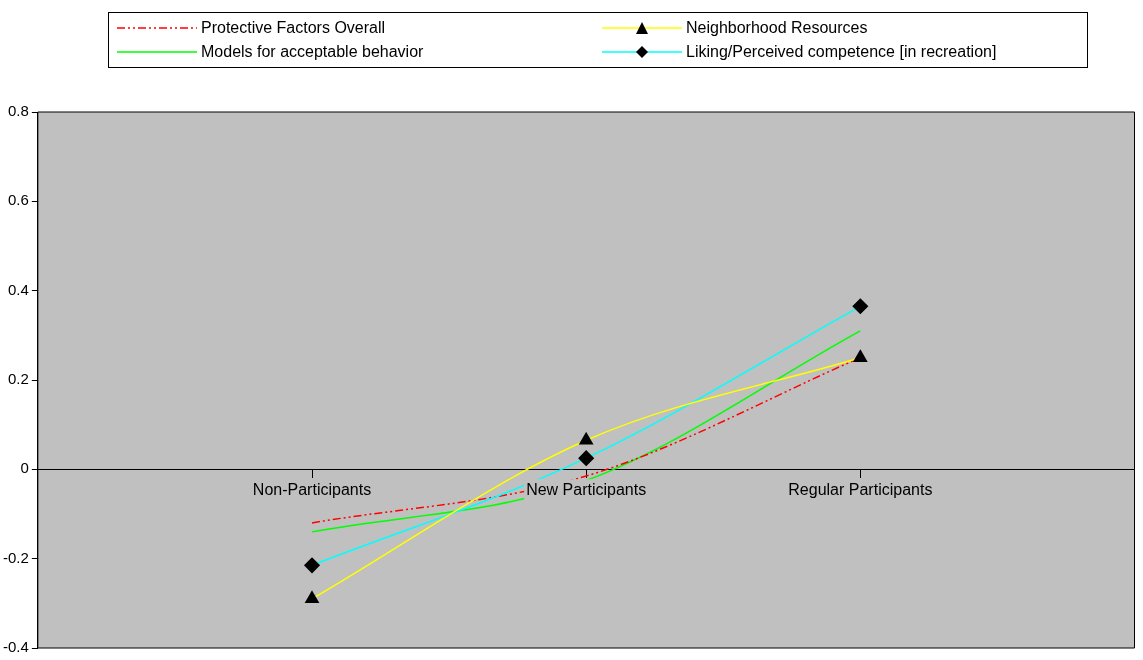  Describe the element at coordinates (18, 111) in the screenshot. I see `y-tick-label: 0.8` at that location.